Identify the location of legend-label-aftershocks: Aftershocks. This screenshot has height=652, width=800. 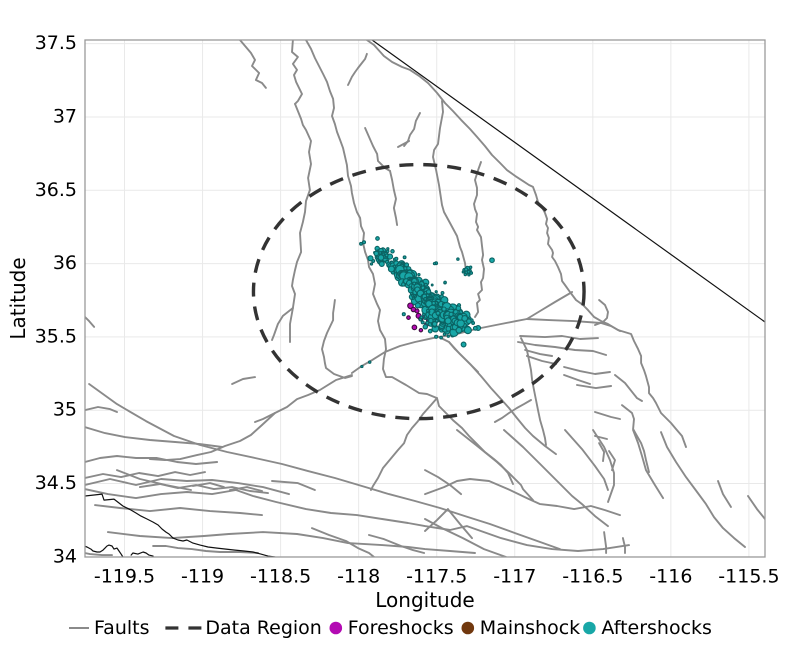
(656, 628).